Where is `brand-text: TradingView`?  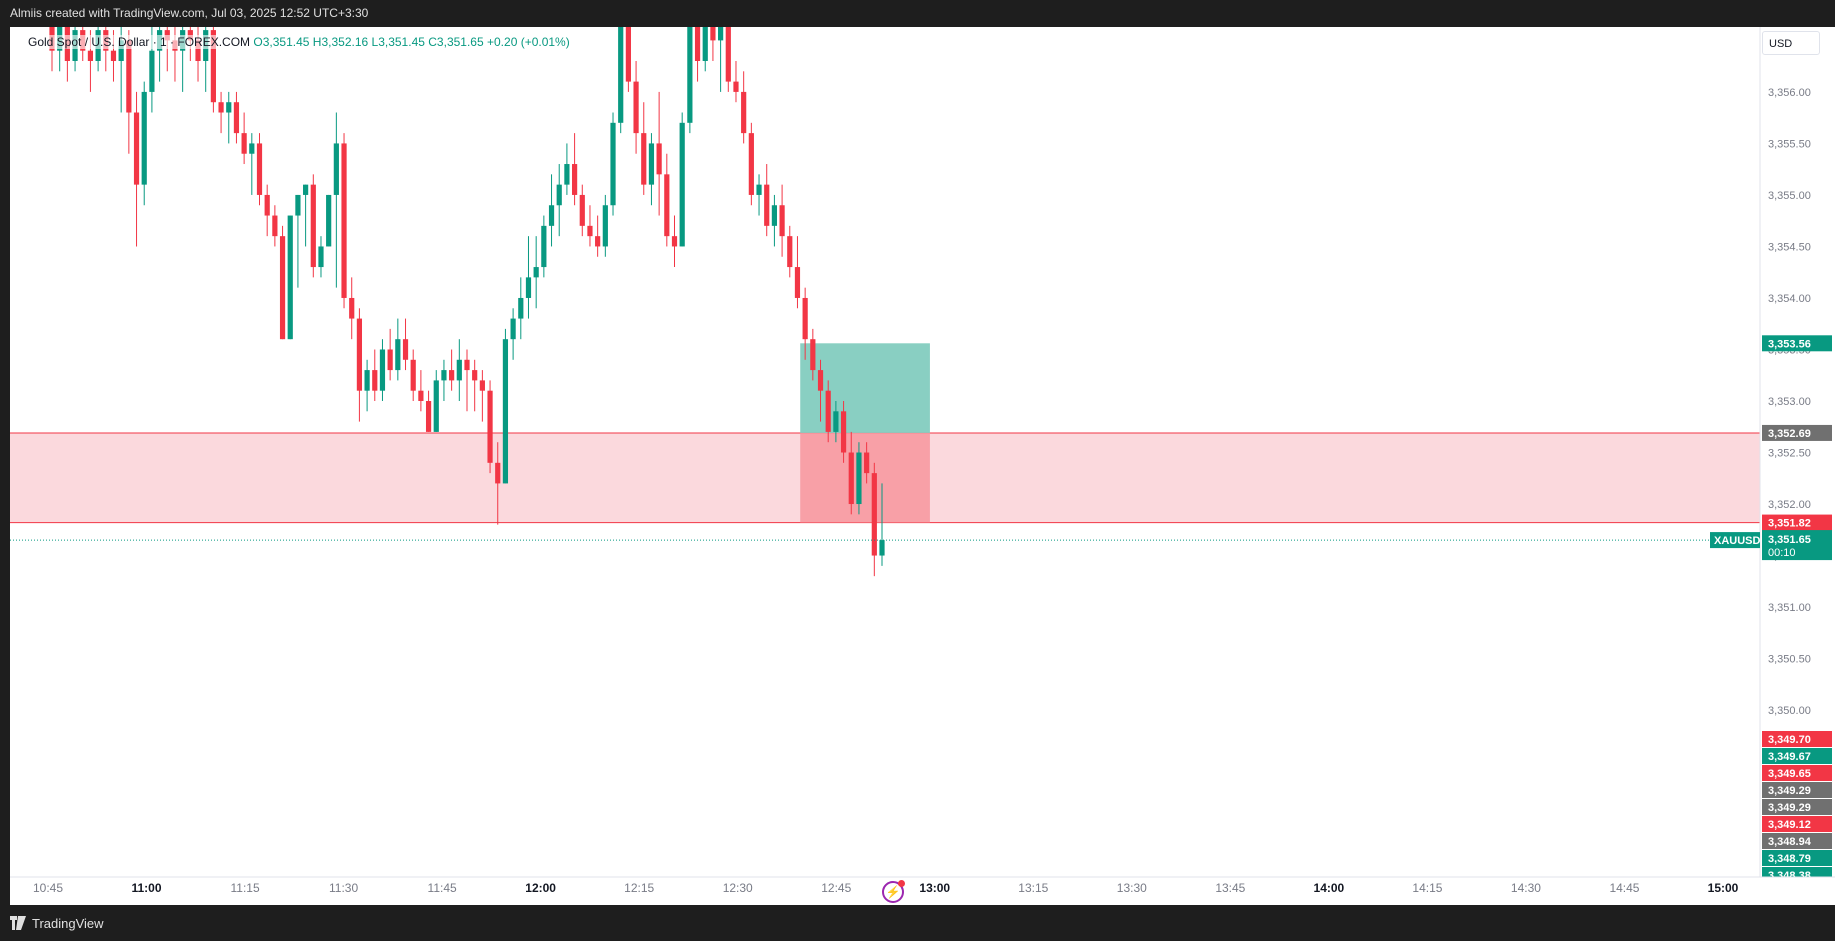 brand-text: TradingView is located at coordinates (68, 923).